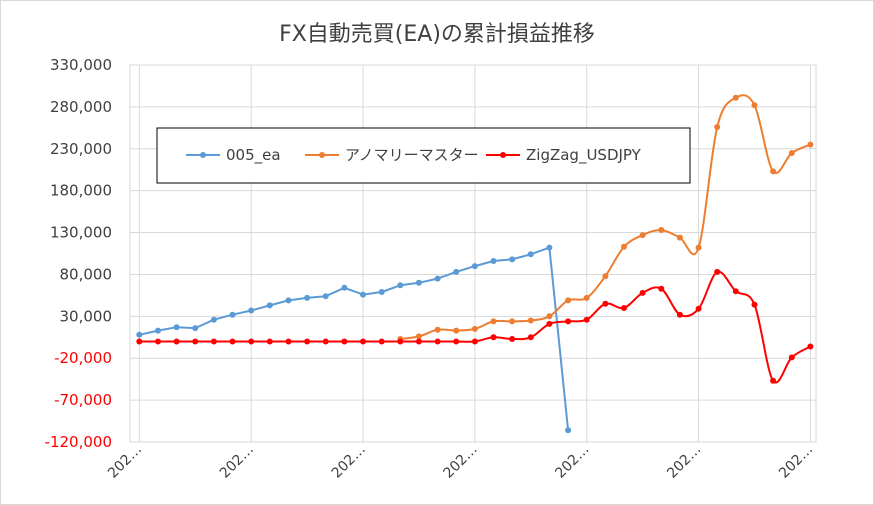 The height and width of the screenshot is (505, 874). What do you see at coordinates (81, 191) in the screenshot?
I see `y-tick-label: 180,000` at bounding box center [81, 191].